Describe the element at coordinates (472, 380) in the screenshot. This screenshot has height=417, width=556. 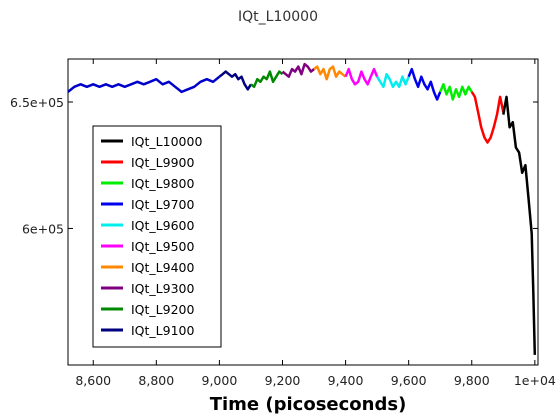
I see `x-tick-label: 9,800` at that location.